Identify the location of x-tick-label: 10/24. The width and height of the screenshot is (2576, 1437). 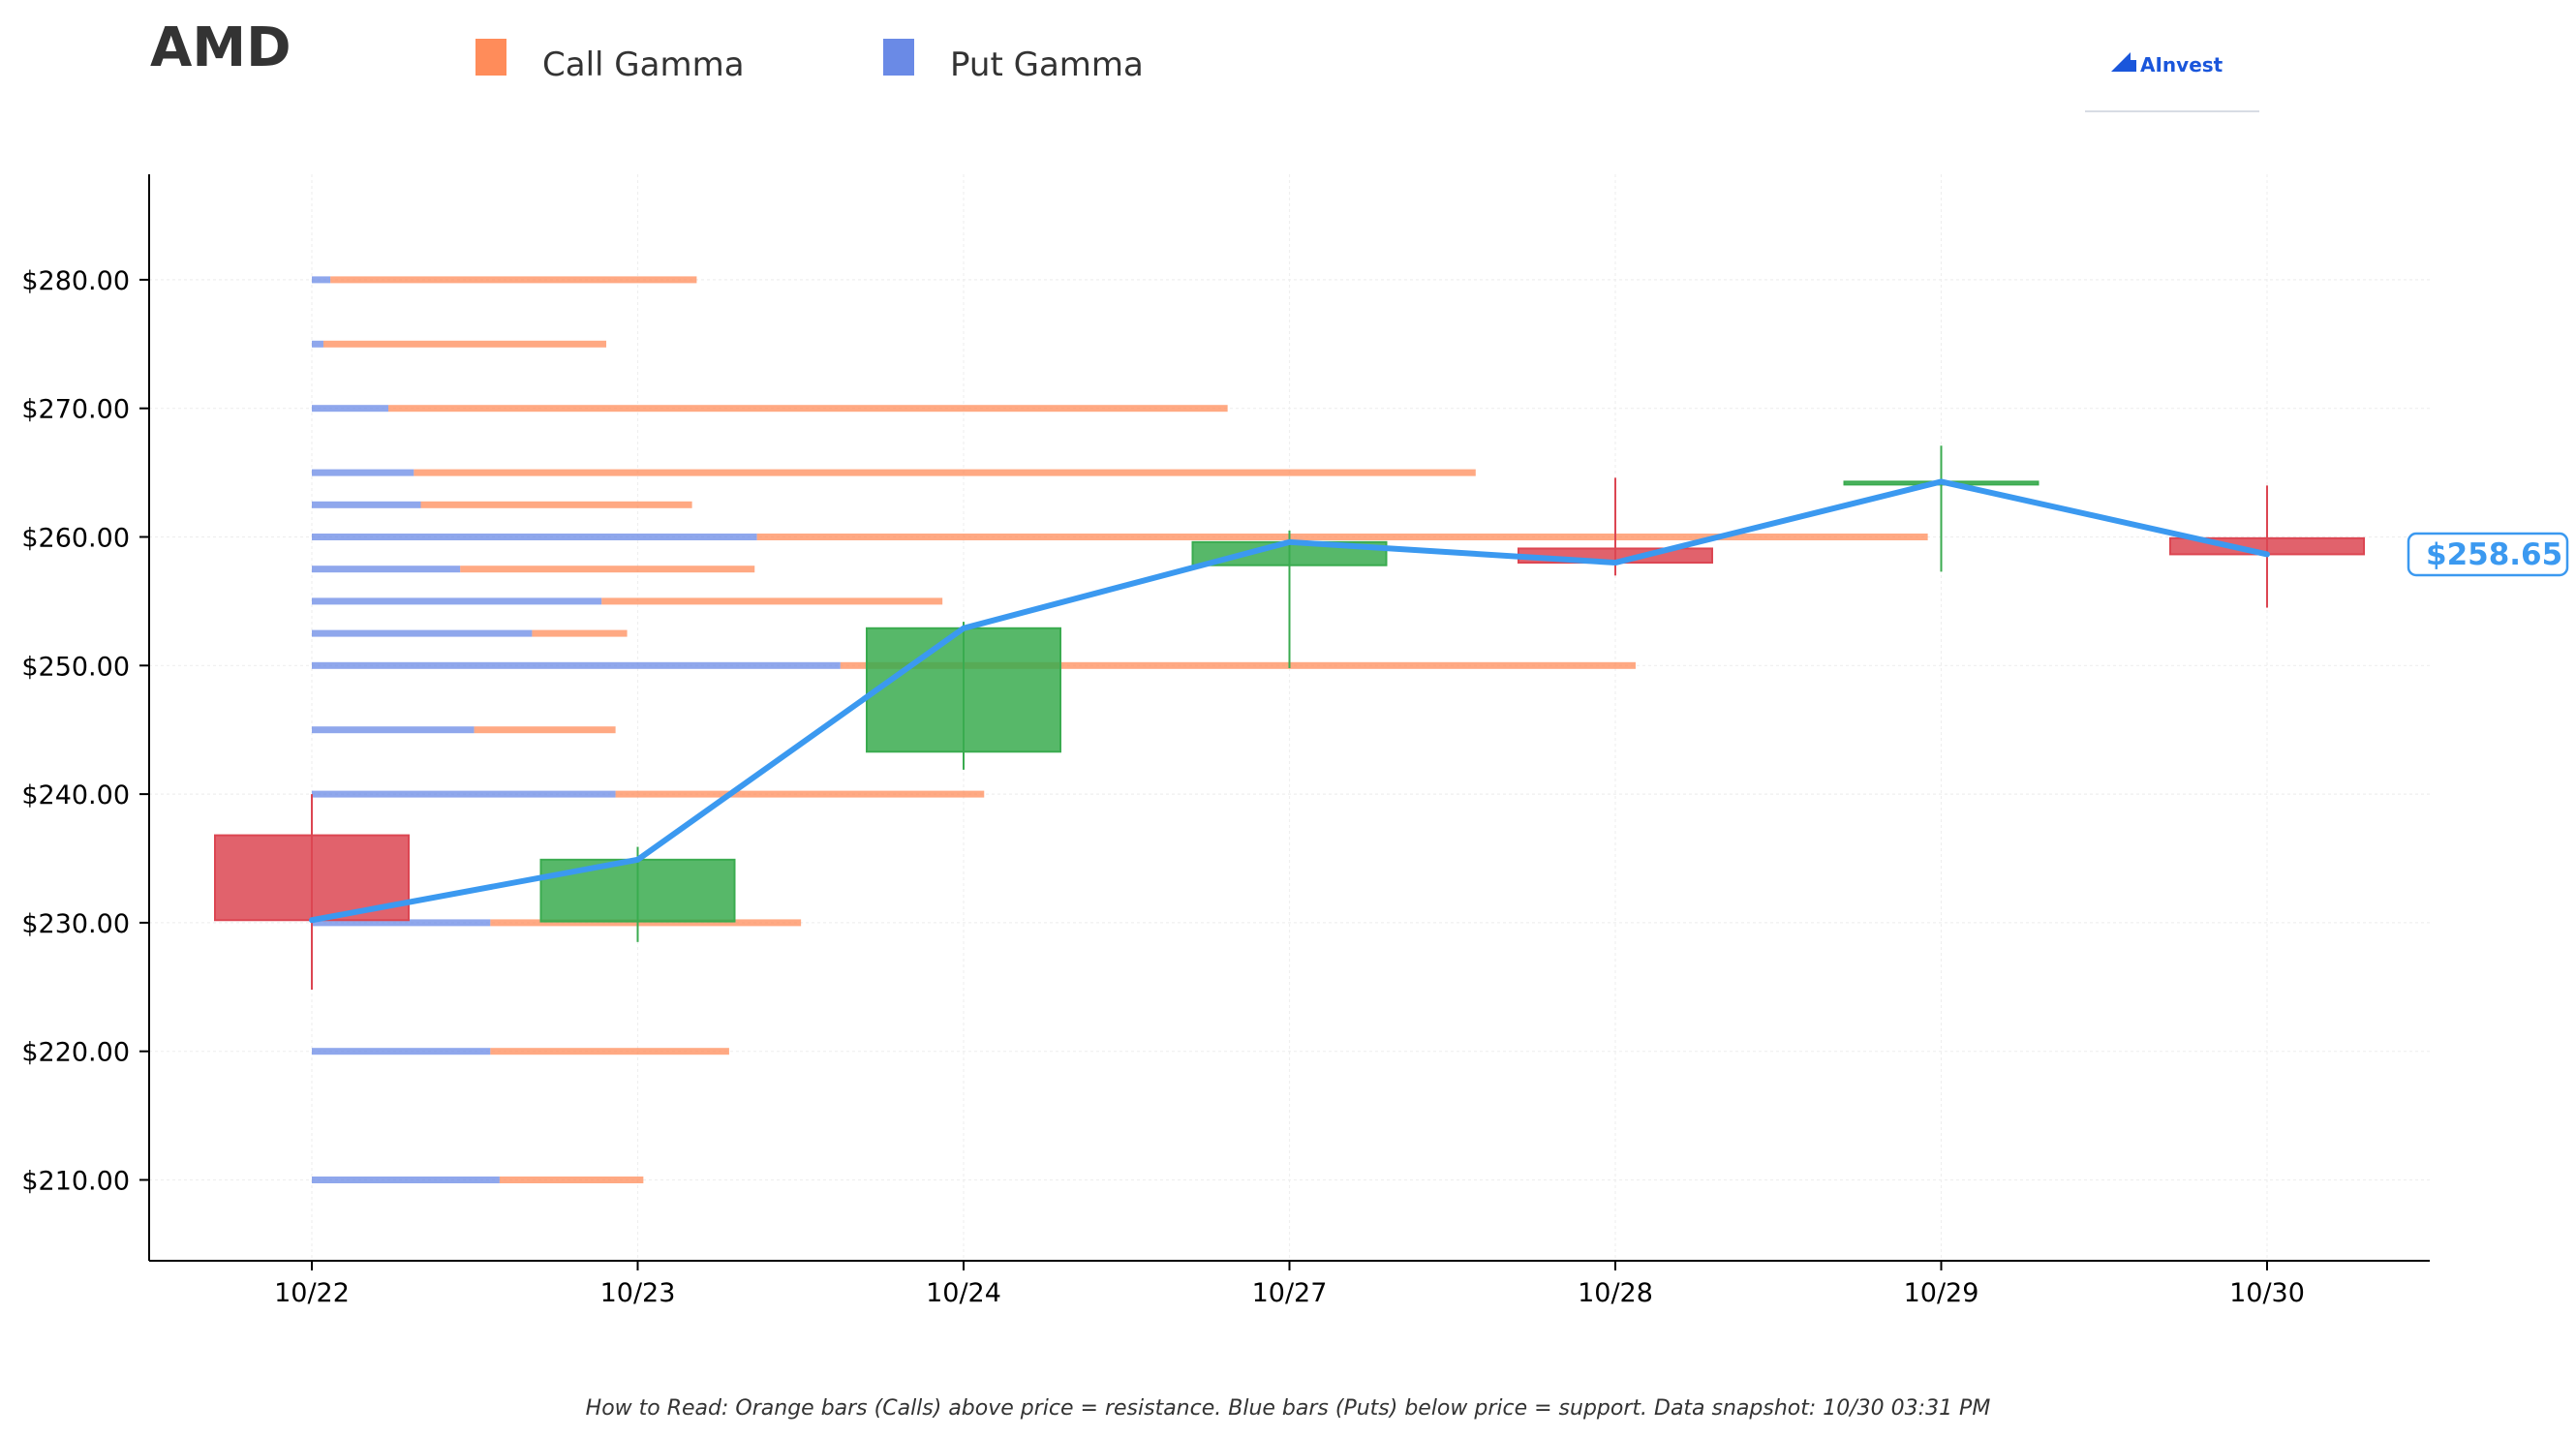
(963, 1293).